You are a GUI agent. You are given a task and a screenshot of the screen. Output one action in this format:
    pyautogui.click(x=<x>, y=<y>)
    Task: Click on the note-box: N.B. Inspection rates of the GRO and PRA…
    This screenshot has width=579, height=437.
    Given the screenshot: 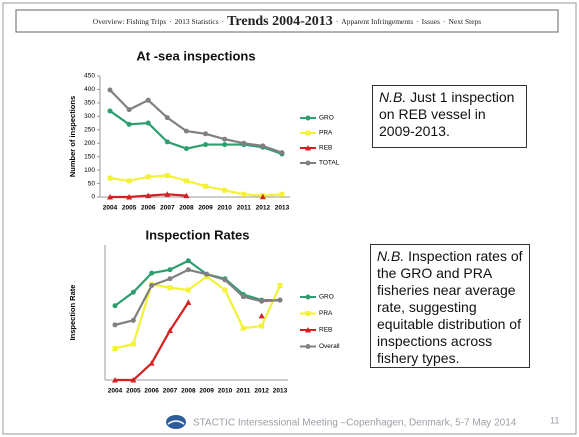 What is the action you would take?
    pyautogui.click(x=450, y=306)
    